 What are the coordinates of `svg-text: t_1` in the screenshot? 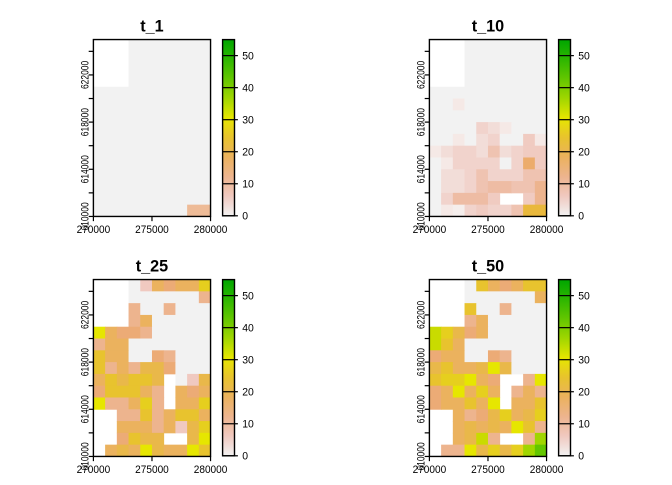 It's located at (151, 27).